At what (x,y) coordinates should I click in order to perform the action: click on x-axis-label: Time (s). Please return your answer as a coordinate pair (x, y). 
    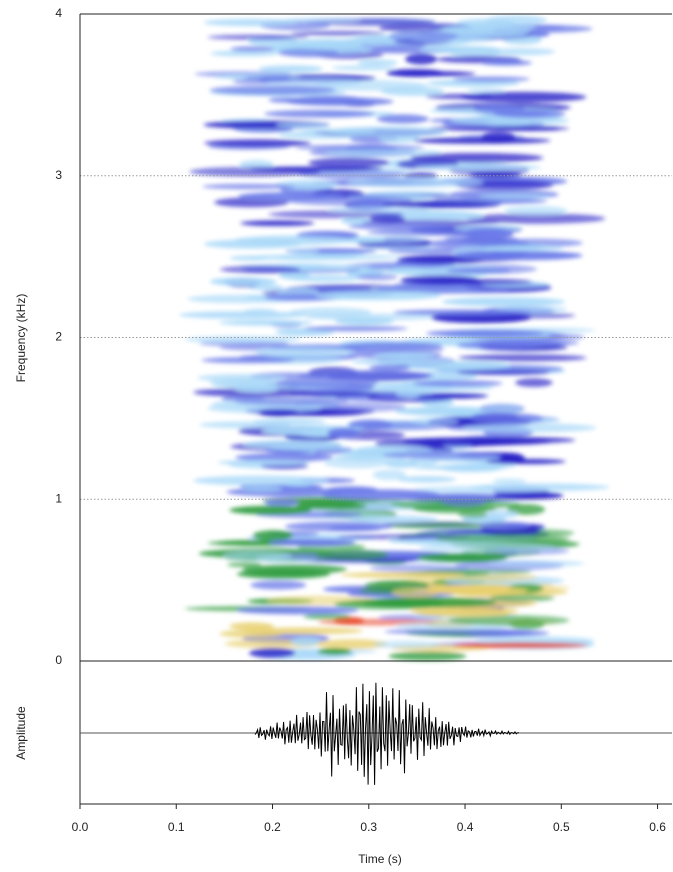
    Looking at the image, I should click on (380, 859).